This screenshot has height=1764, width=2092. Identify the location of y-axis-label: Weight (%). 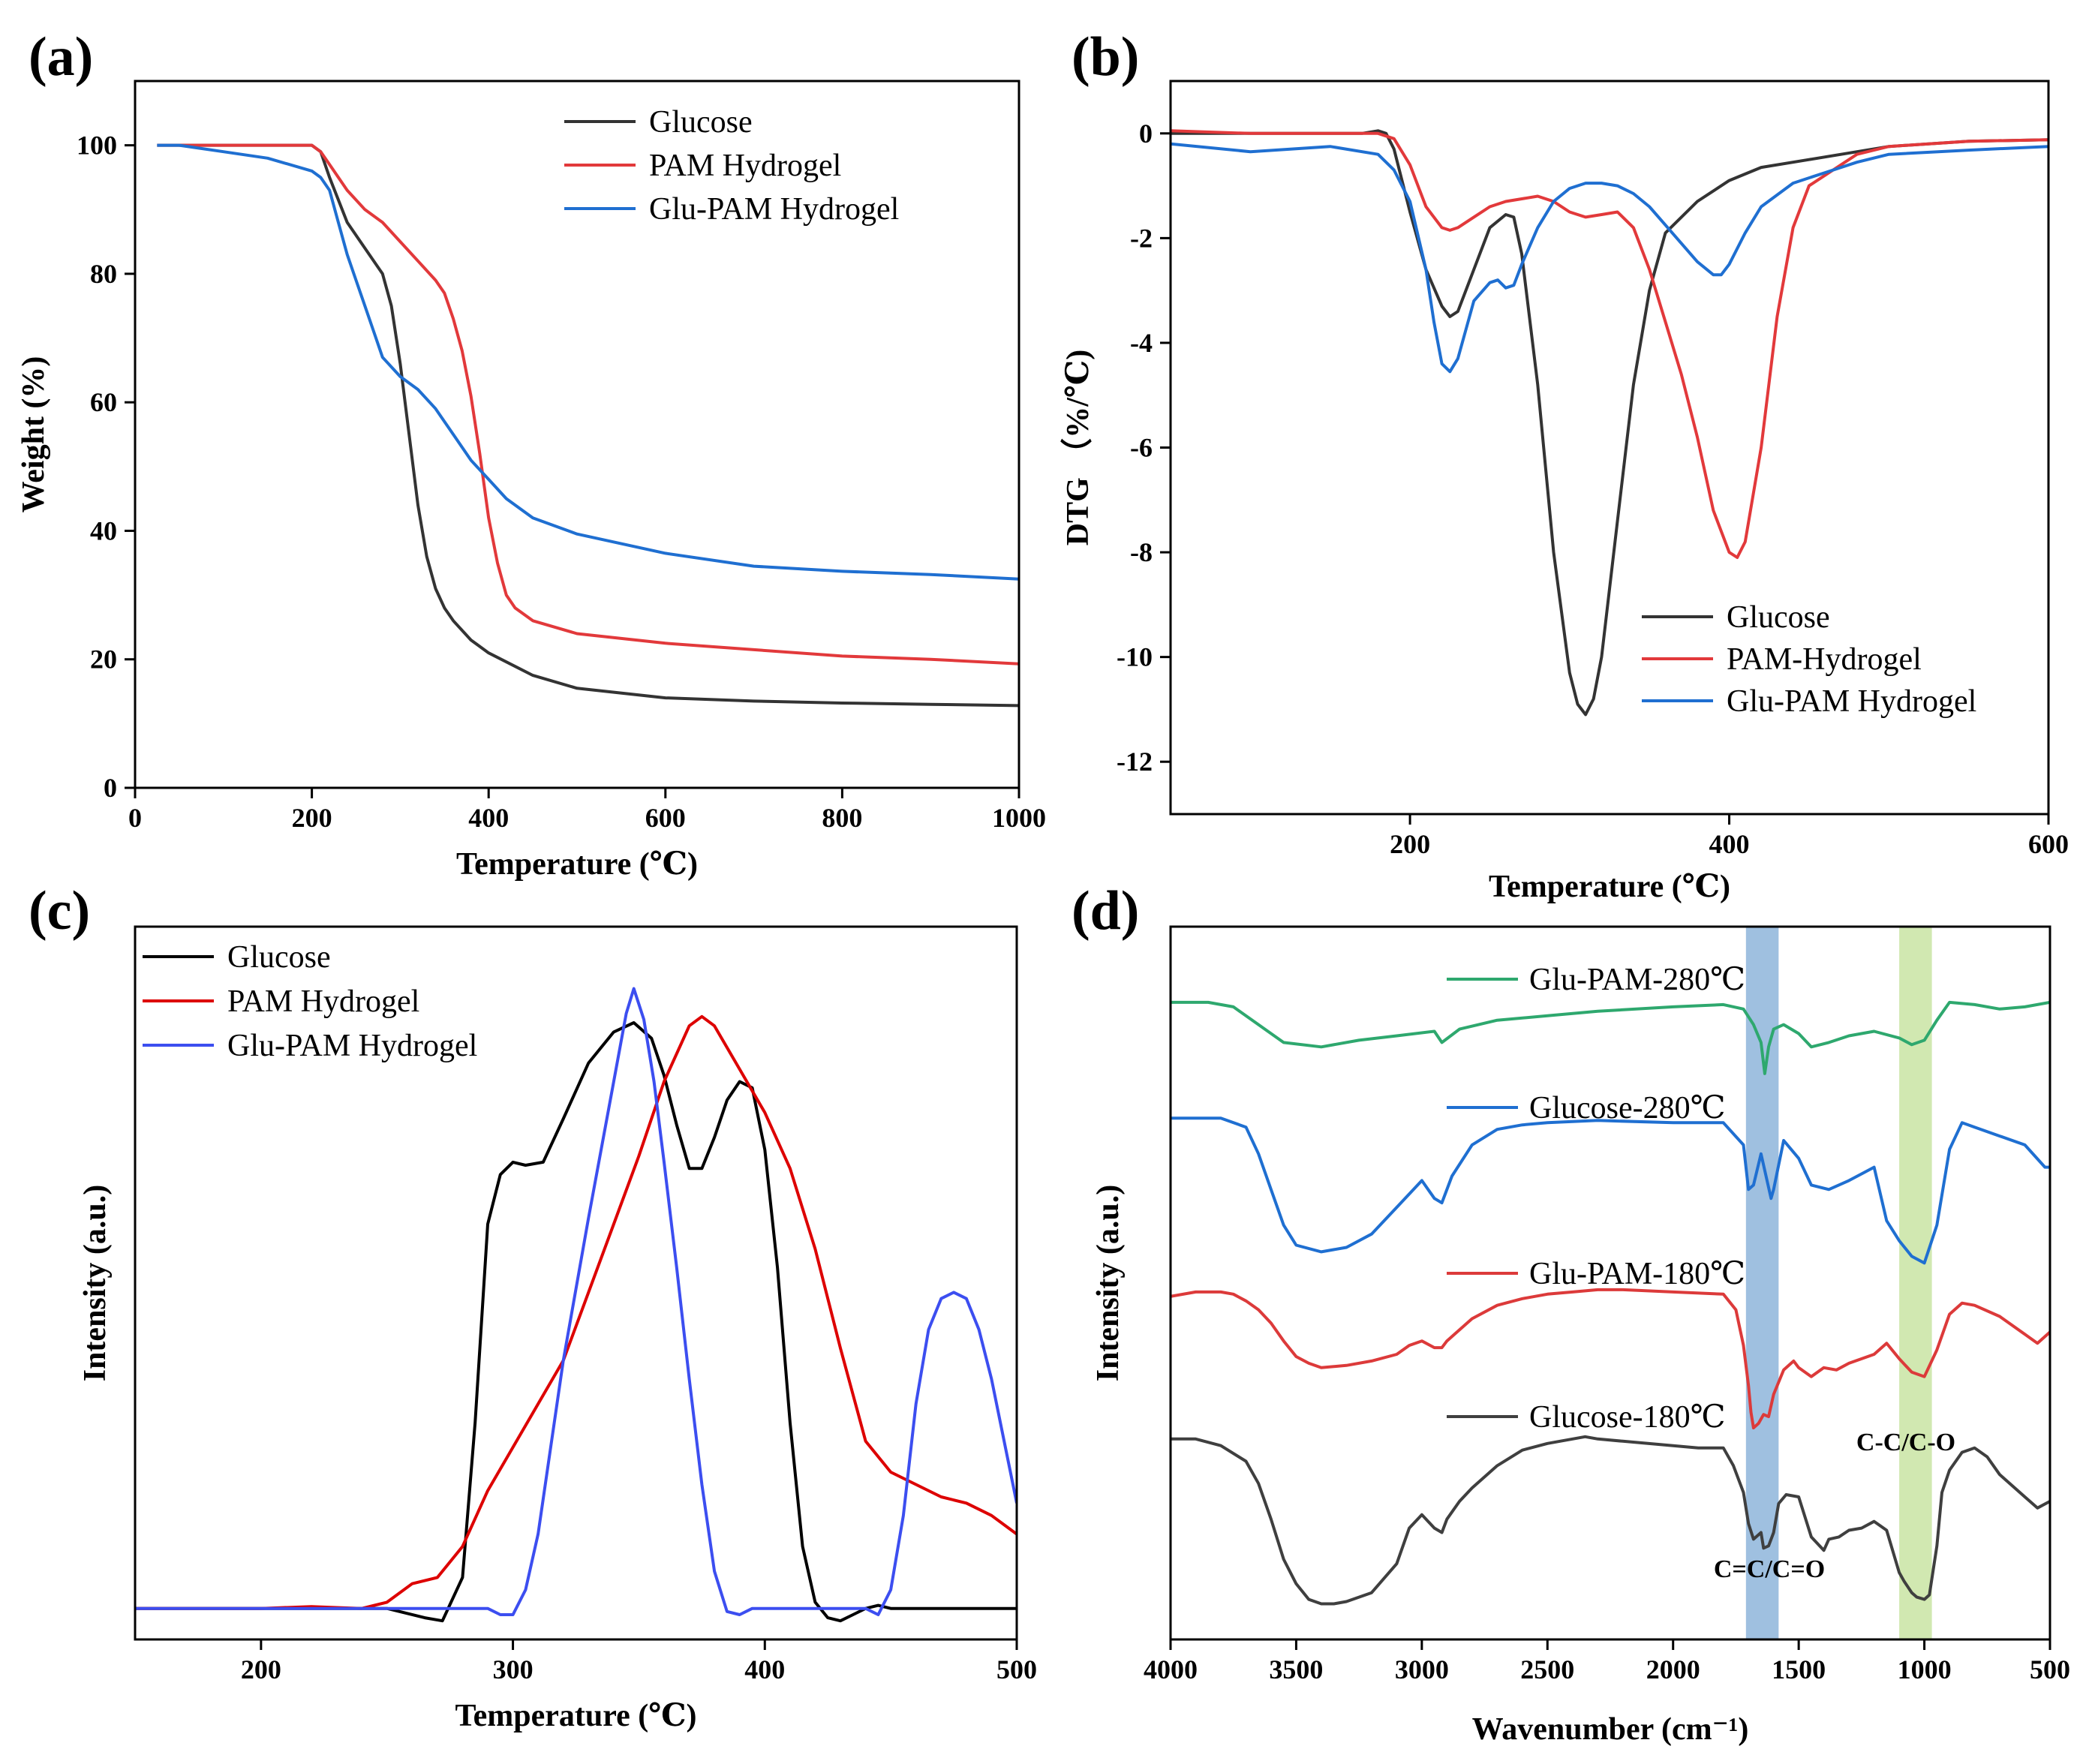
(34, 435).